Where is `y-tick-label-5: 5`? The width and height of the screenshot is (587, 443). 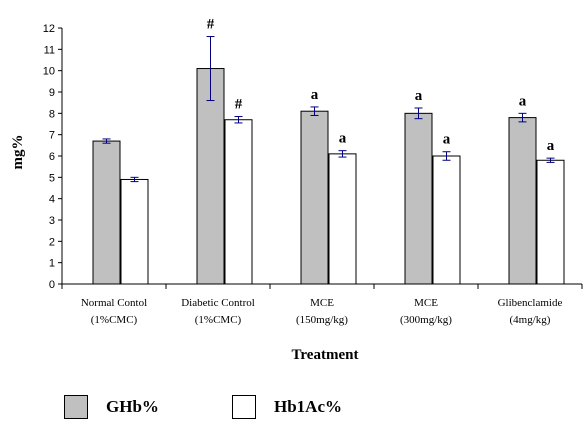 y-tick-label-5: 5 is located at coordinates (52, 178).